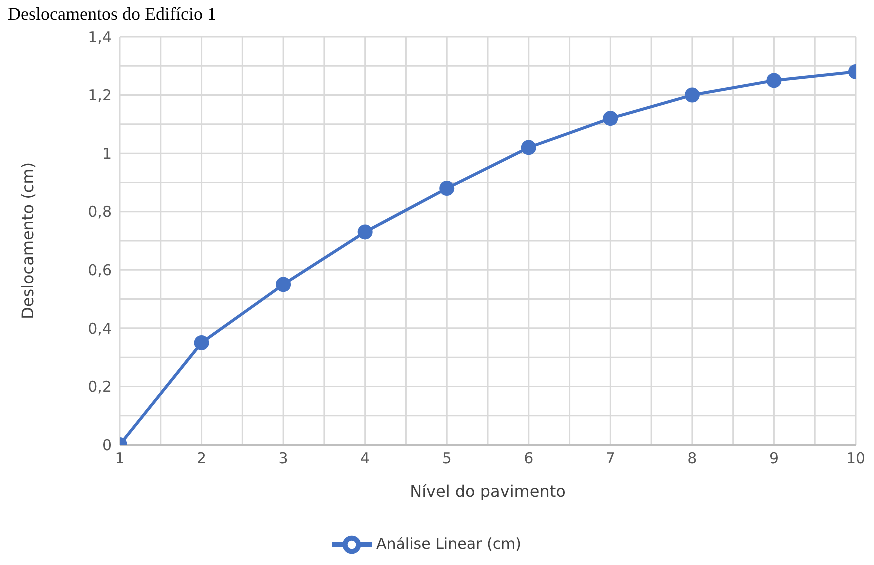 This screenshot has width=874, height=565. I want to click on y-tick-label: 1, so click(107, 153).